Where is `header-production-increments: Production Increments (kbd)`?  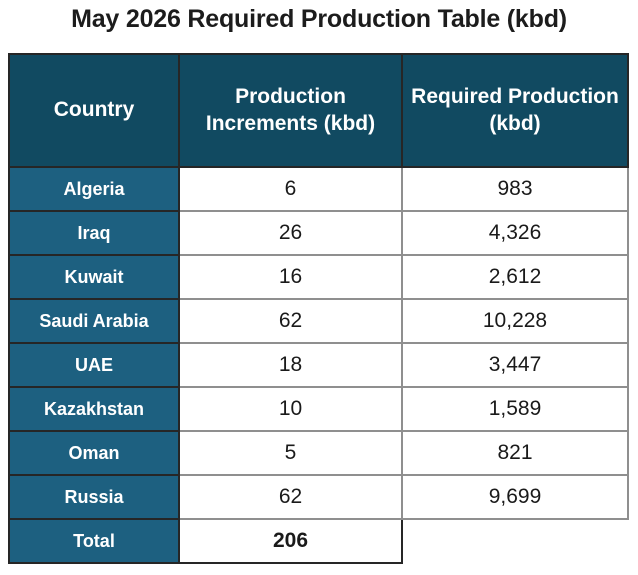
header-production-increments: Production Increments (kbd) is located at coordinates (291, 110).